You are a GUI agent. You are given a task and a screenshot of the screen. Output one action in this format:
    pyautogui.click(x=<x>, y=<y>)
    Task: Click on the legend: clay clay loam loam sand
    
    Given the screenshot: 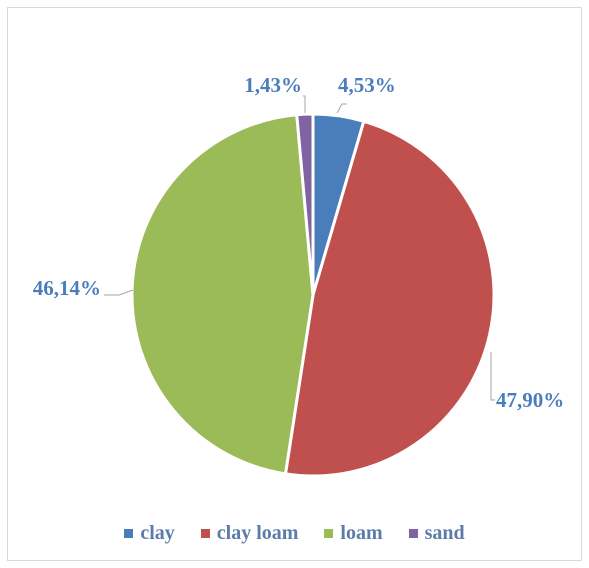 What is the action you would take?
    pyautogui.click(x=294, y=533)
    